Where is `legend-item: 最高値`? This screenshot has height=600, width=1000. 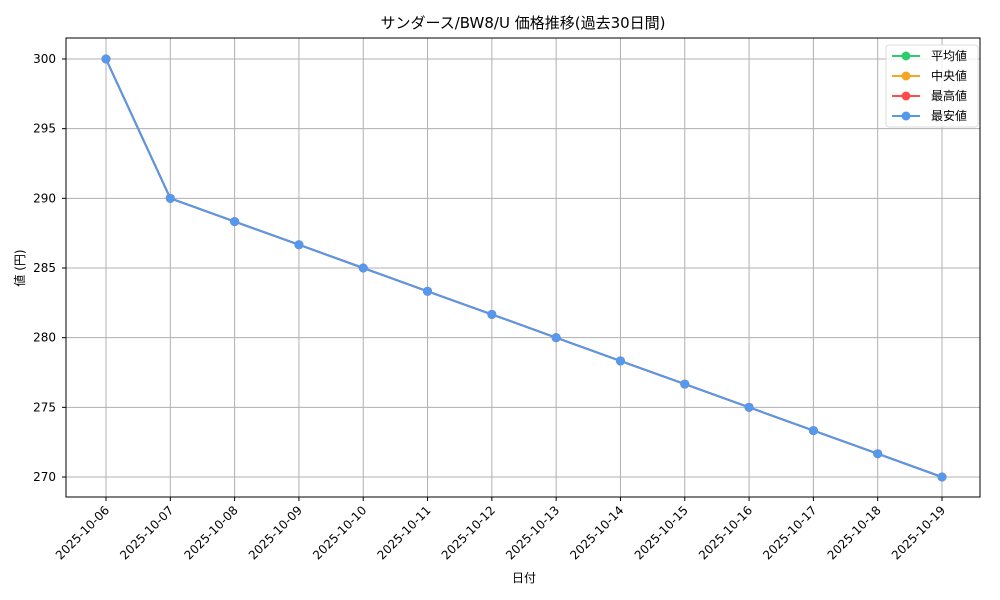 legend-item: 最高値 is located at coordinates (929, 95).